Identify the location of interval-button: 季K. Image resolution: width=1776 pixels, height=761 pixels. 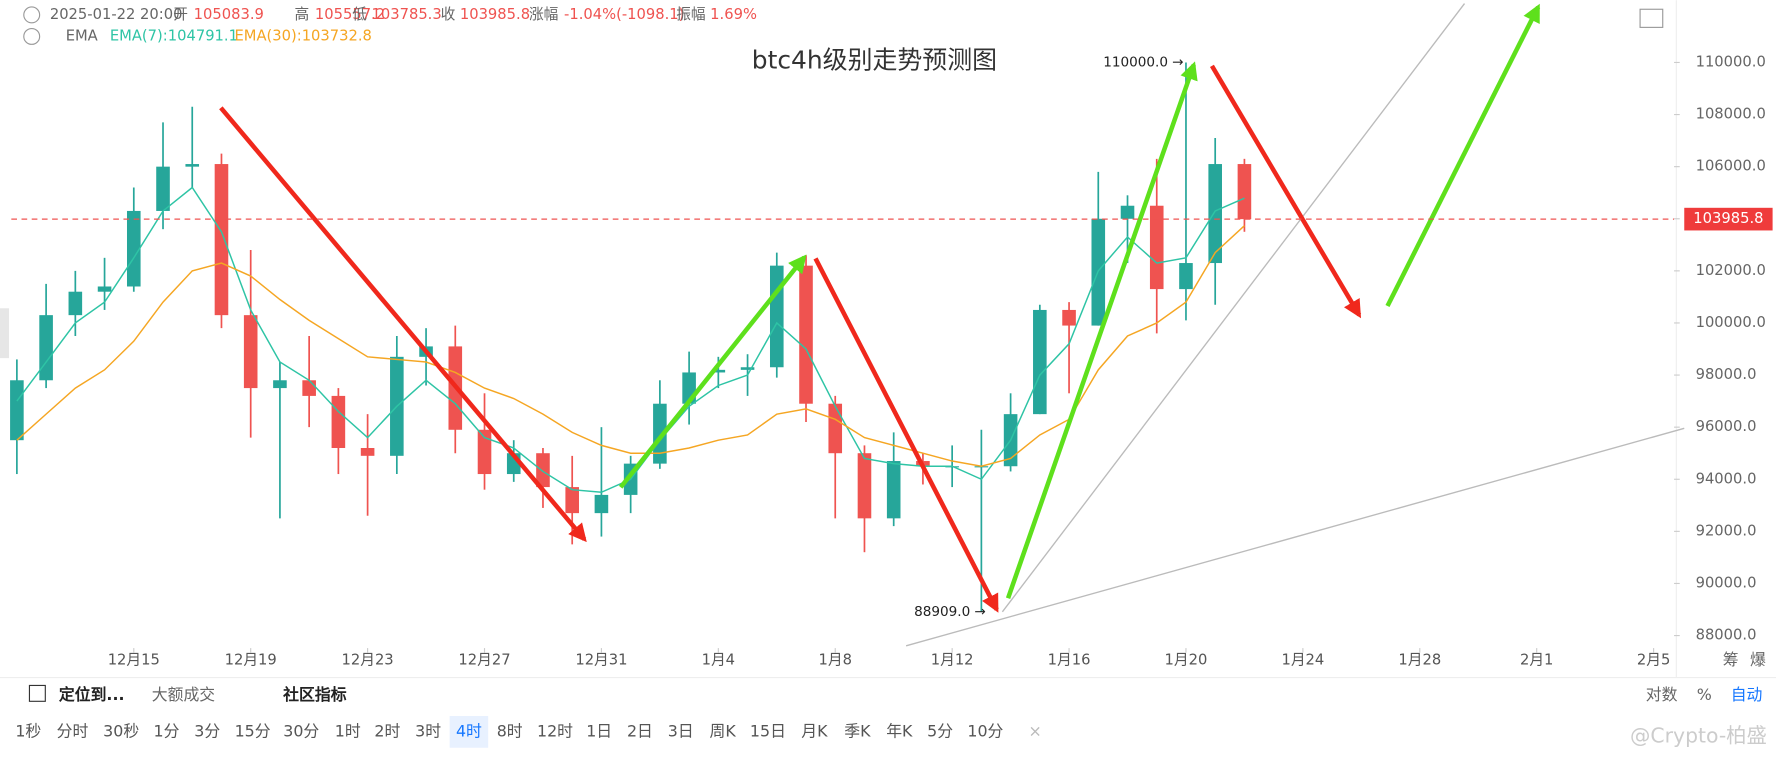
(857, 730).